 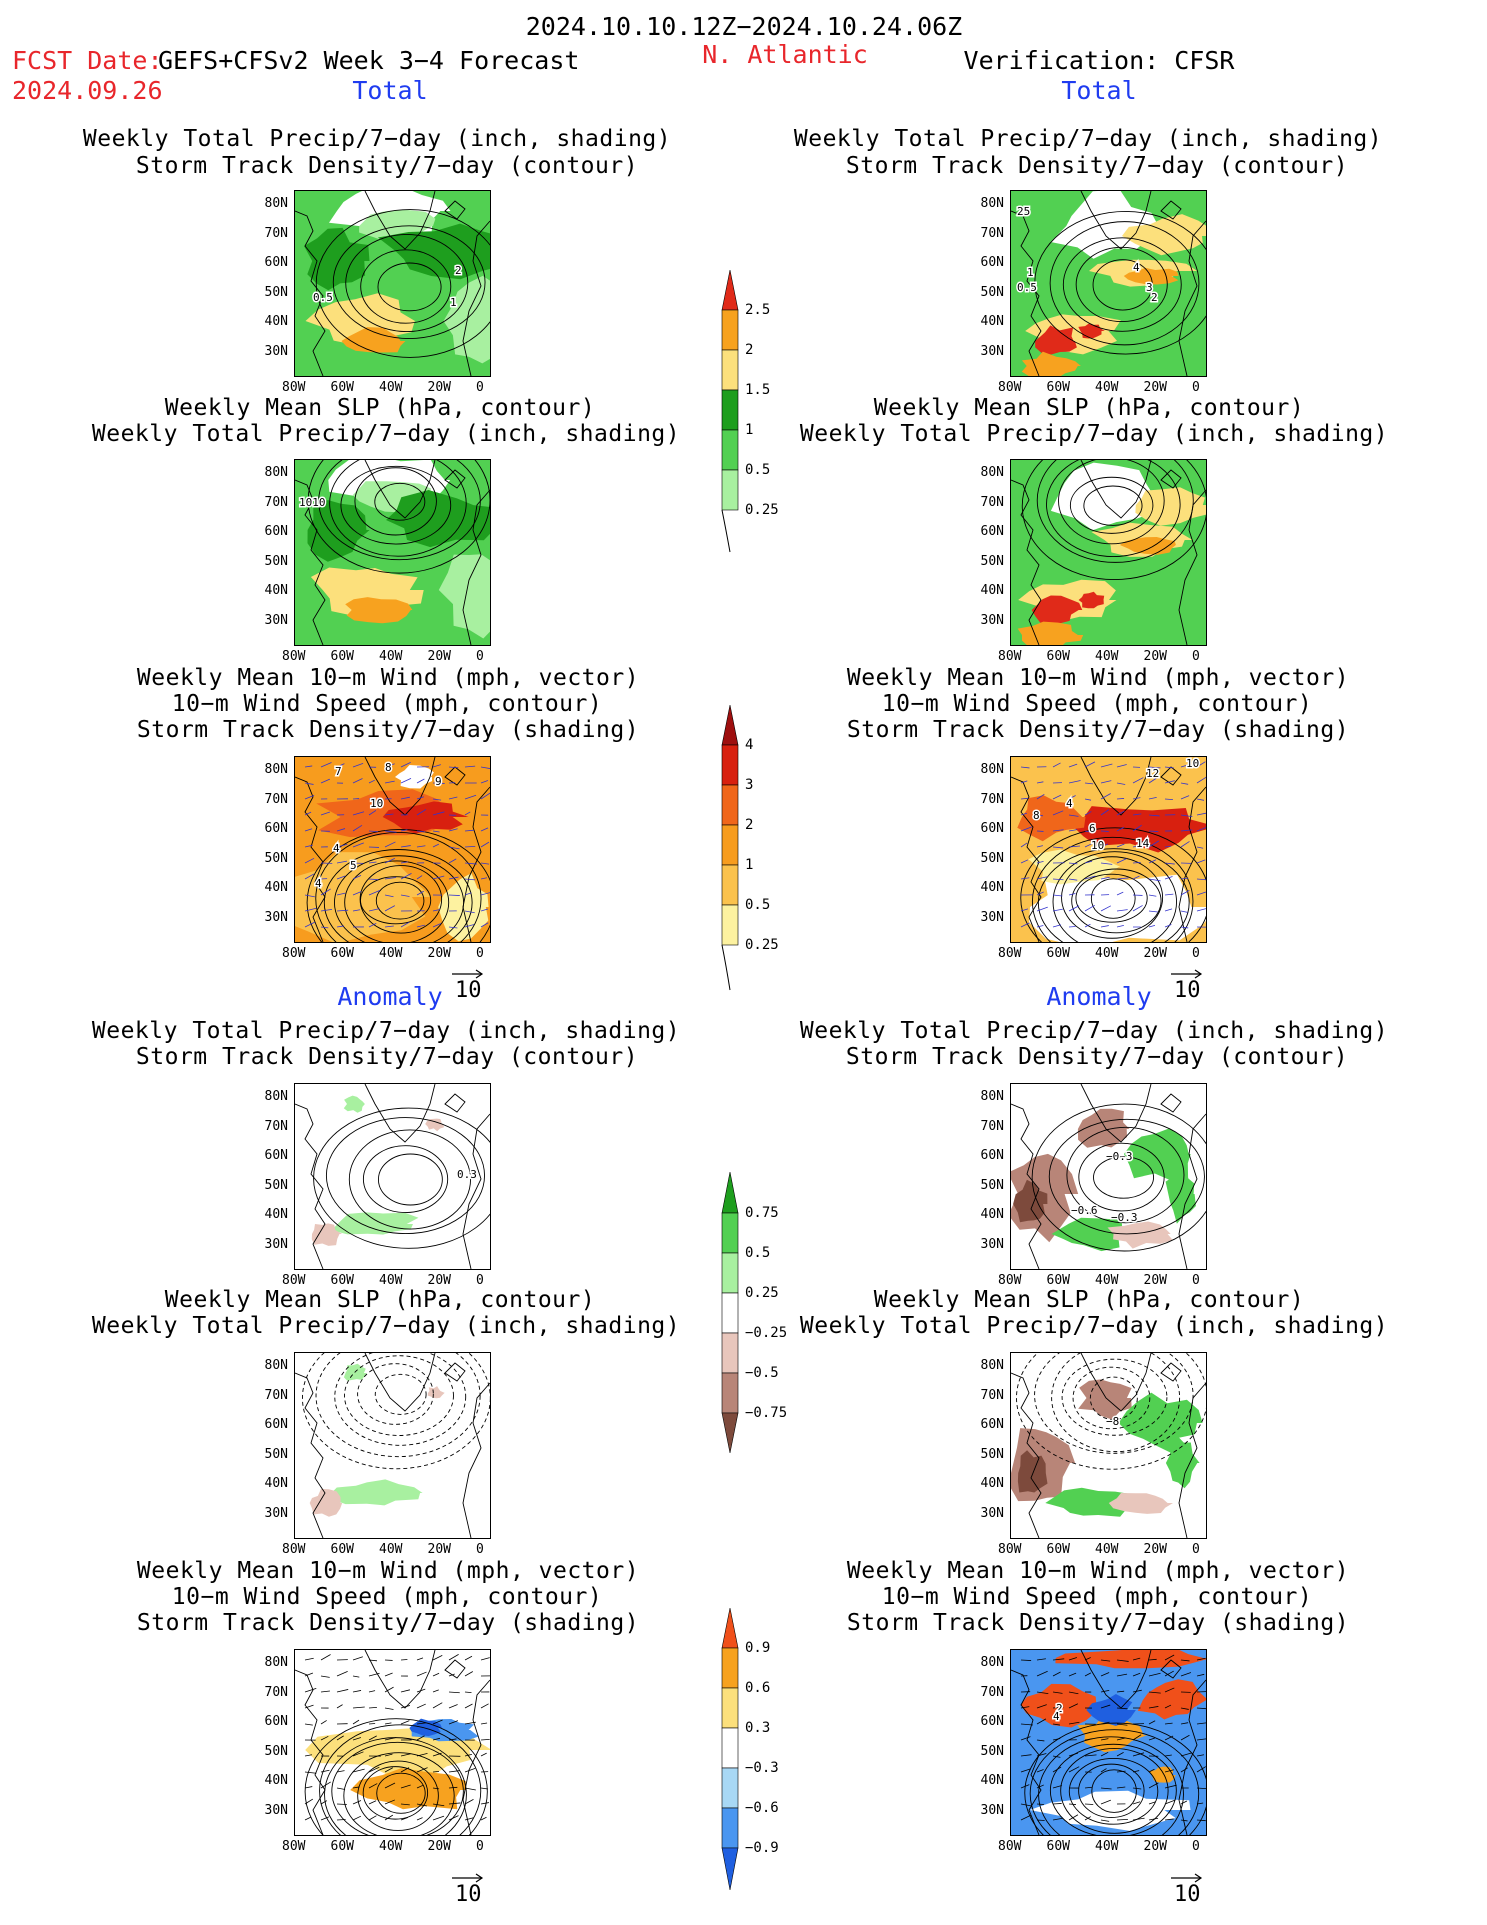 What do you see at coordinates (276, 1454) in the screenshot?
I see `fc-slp-anom-lat-tick: 50N` at bounding box center [276, 1454].